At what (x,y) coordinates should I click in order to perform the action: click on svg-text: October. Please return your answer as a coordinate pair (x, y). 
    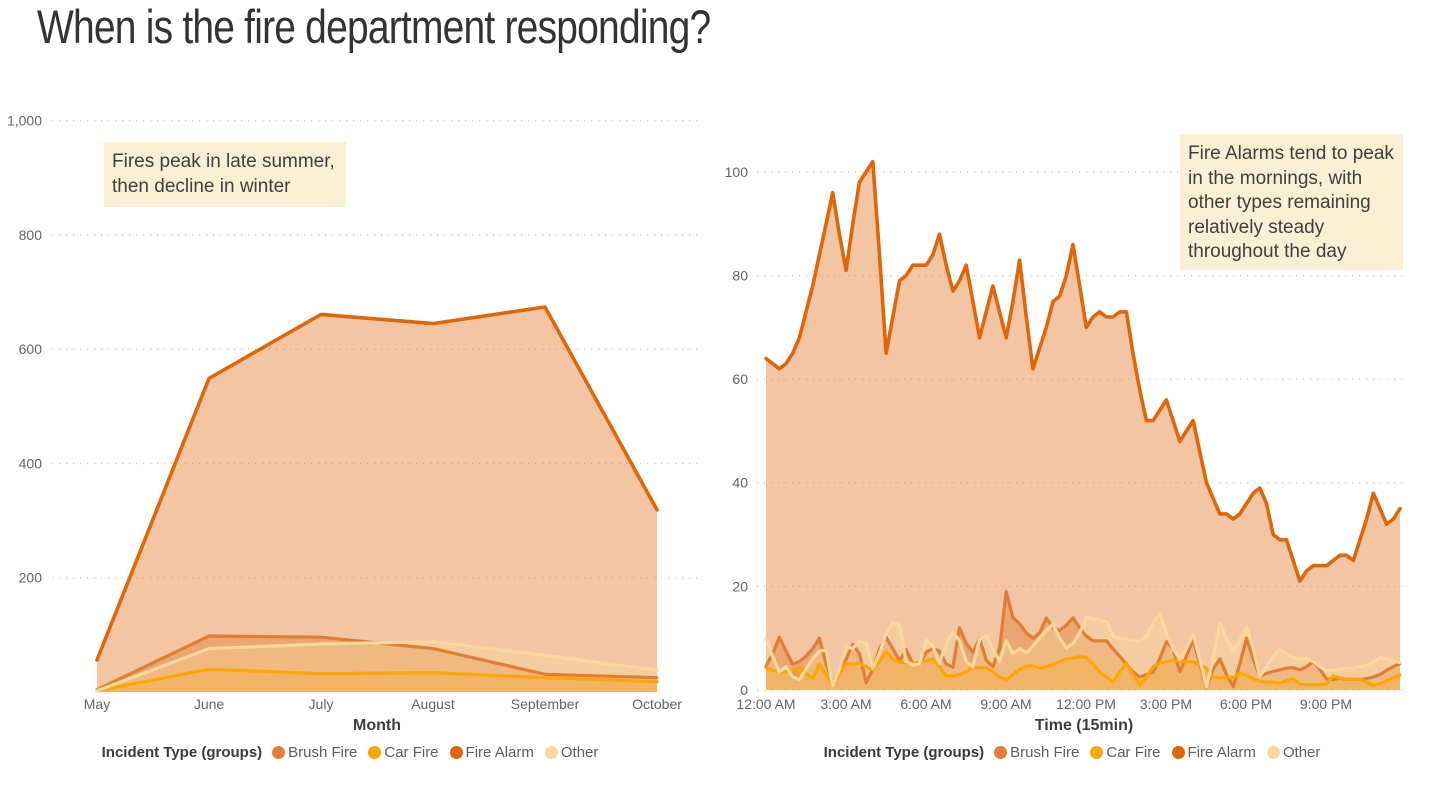
    Looking at the image, I should click on (657, 704).